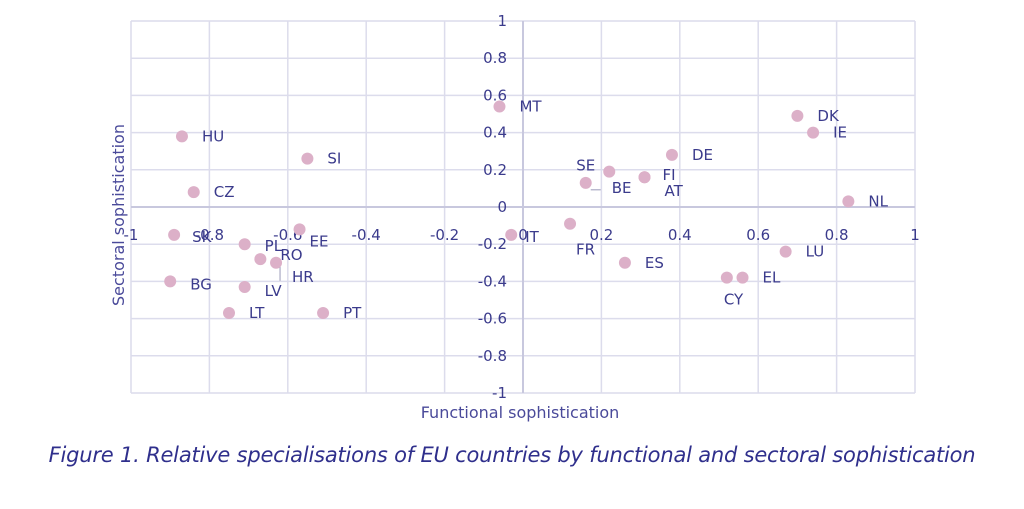 This screenshot has width=1024, height=509. Describe the element at coordinates (492, 356) in the screenshot. I see `y-tick-label: -0.8` at that location.